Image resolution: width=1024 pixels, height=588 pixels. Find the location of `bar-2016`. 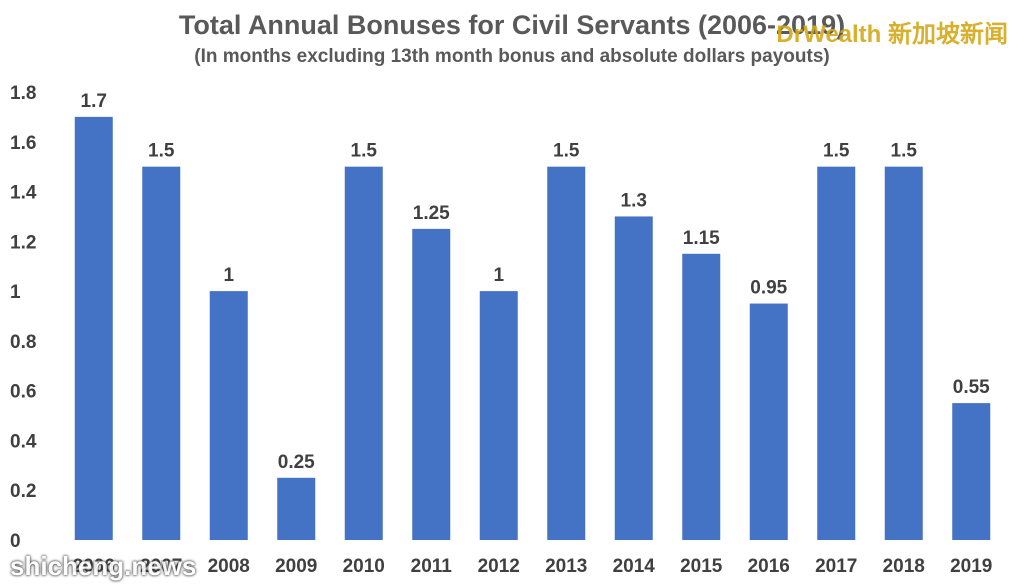

bar-2016 is located at coordinates (768, 421).